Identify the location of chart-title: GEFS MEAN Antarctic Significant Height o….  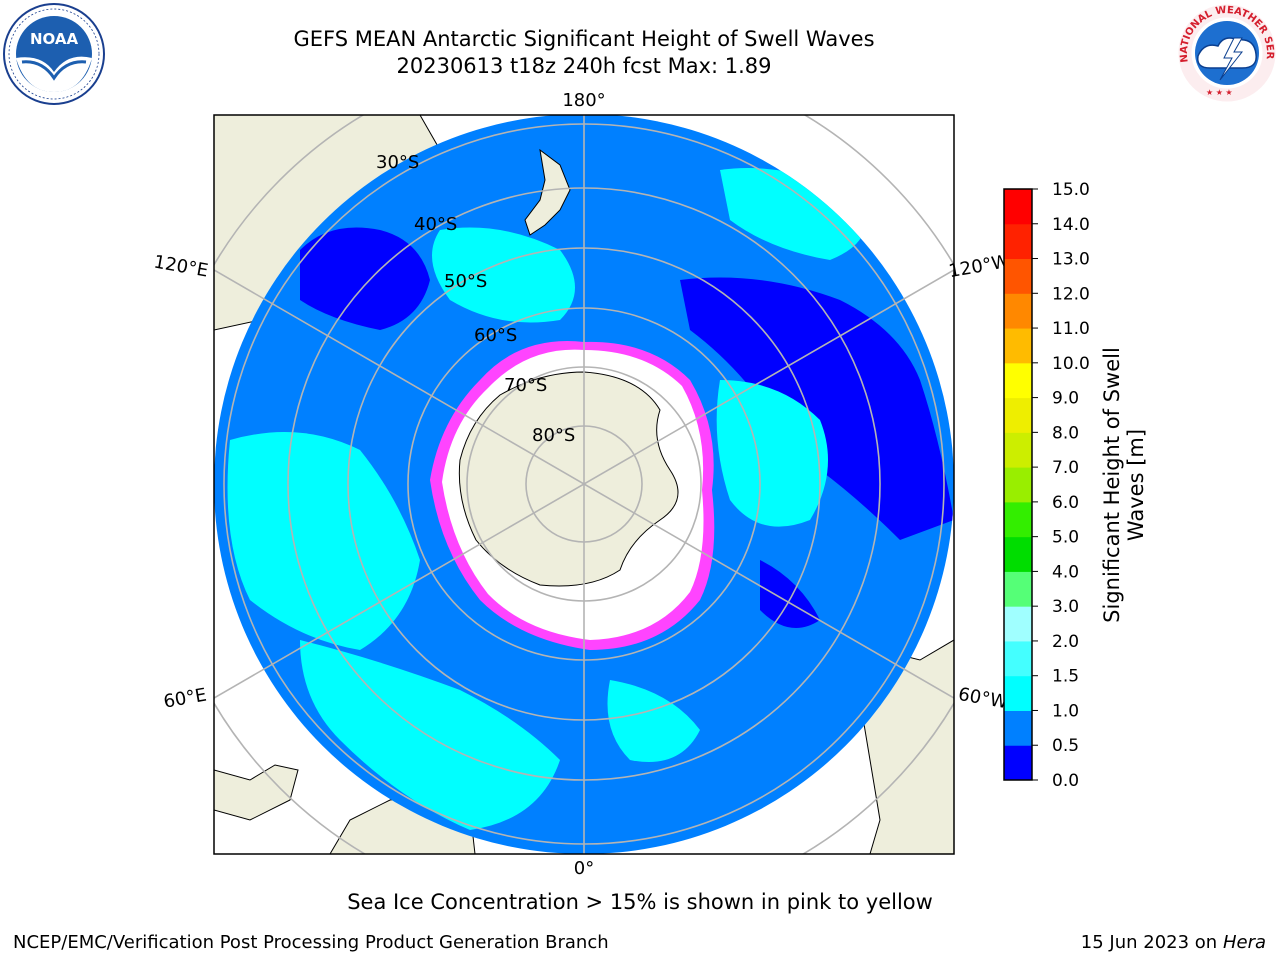
(584, 39).